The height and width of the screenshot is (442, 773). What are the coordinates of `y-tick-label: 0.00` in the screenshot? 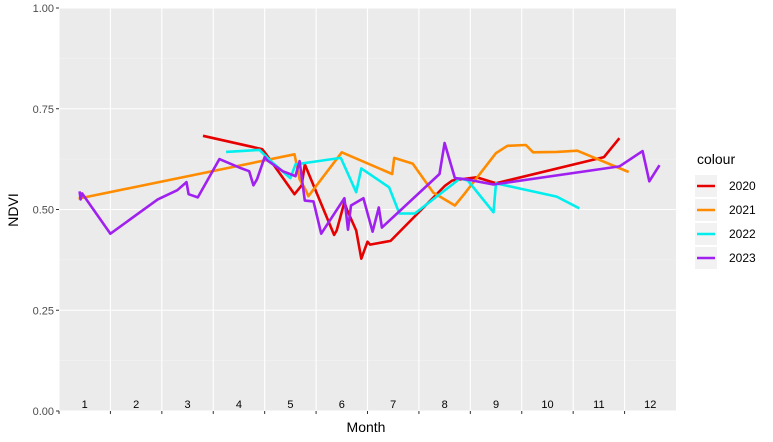 It's located at (43, 412).